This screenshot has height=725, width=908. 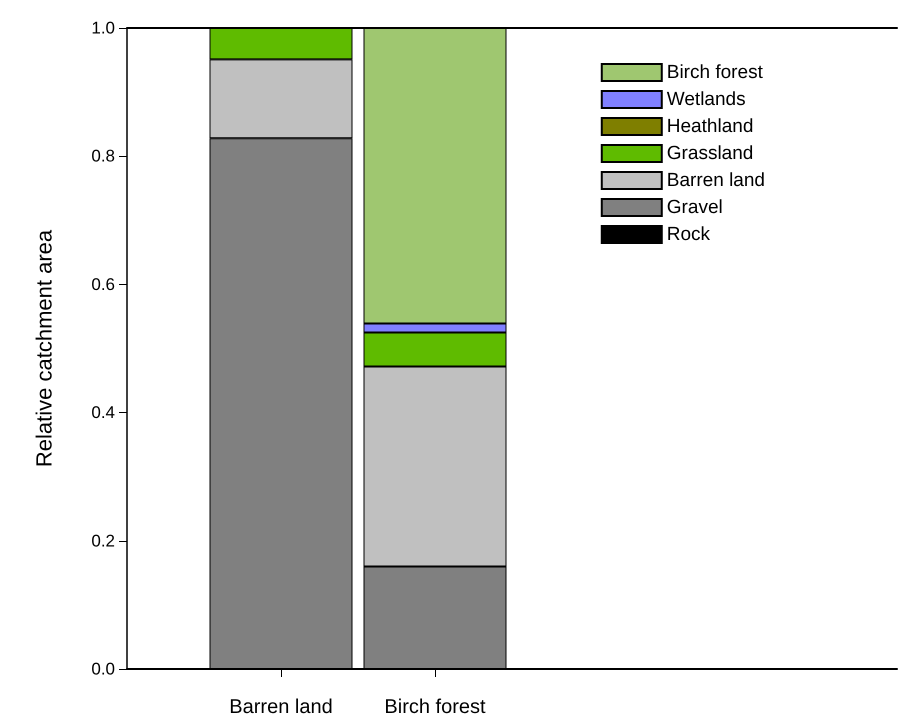 What do you see at coordinates (715, 72) in the screenshot?
I see `legend-label: Birch forest` at bounding box center [715, 72].